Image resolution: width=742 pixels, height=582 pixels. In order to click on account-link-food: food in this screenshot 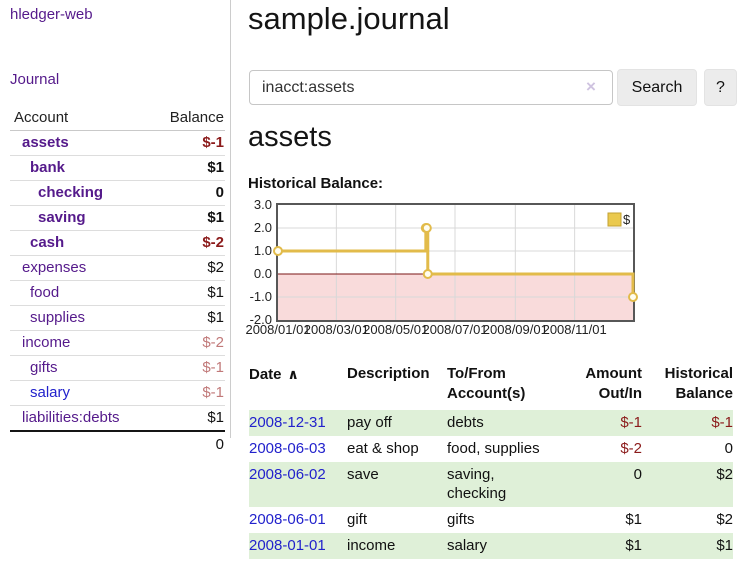, I will do `click(45, 292)`.